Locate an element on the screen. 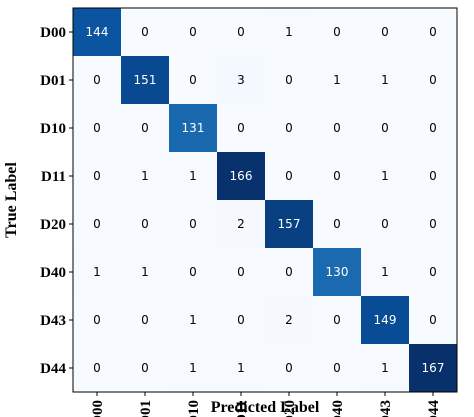 Image resolution: width=474 pixels, height=417 pixels. cell-value-label: 151 is located at coordinates (145, 80).